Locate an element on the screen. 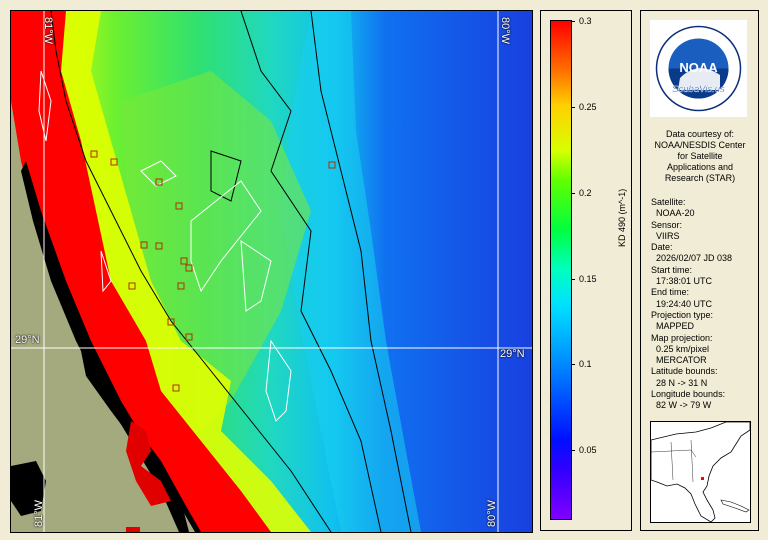 The image size is (768, 540). credit-line: NOAA/NESDIS Center is located at coordinates (700, 145).